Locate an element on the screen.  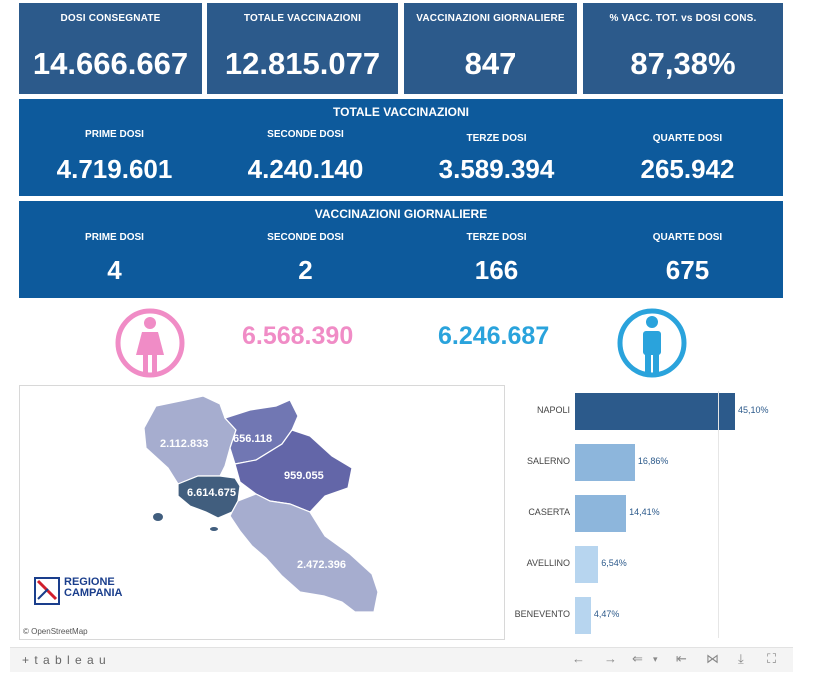
province-caserta is located at coordinates (190, 440).